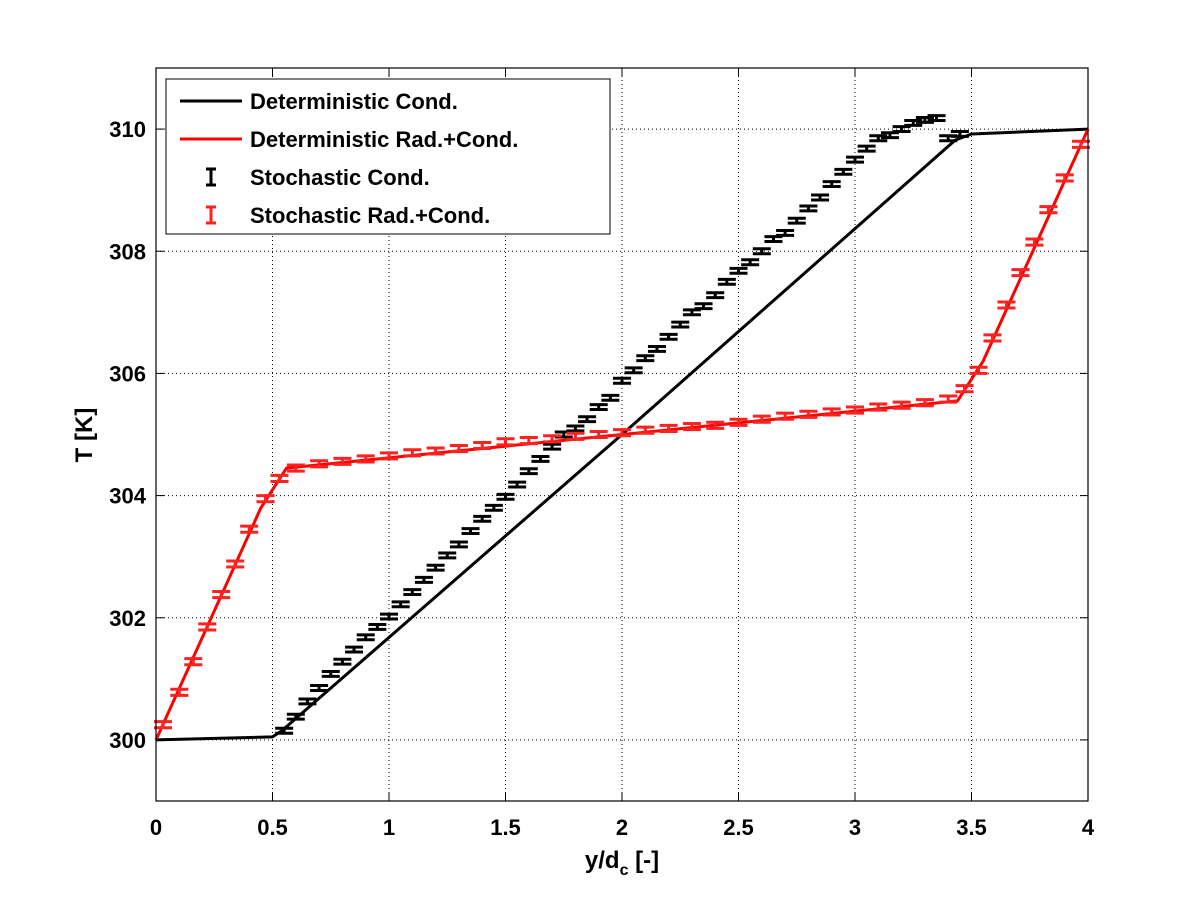  I want to click on legend-label: Stochastic Cond., so click(340, 177).